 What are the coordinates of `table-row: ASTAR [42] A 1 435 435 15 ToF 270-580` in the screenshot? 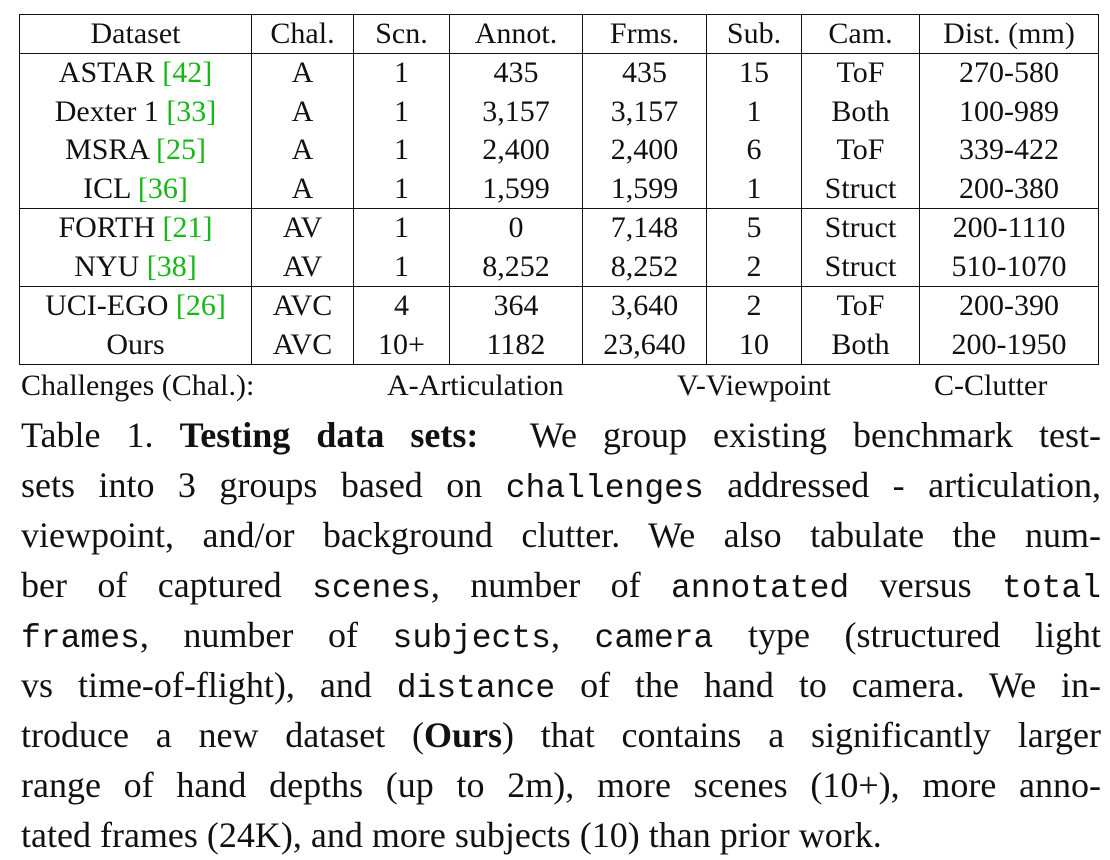 It's located at (559, 73).